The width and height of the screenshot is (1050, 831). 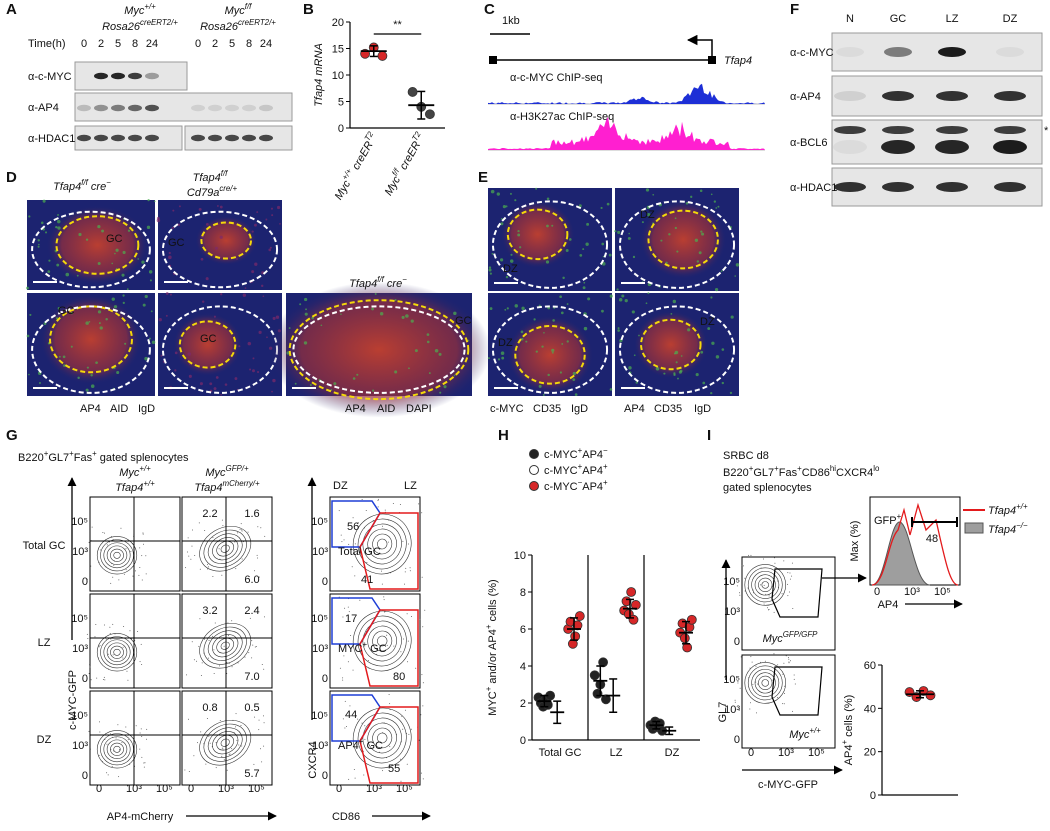 I want to click on flow-tick: 10³, so click(x=134, y=789).